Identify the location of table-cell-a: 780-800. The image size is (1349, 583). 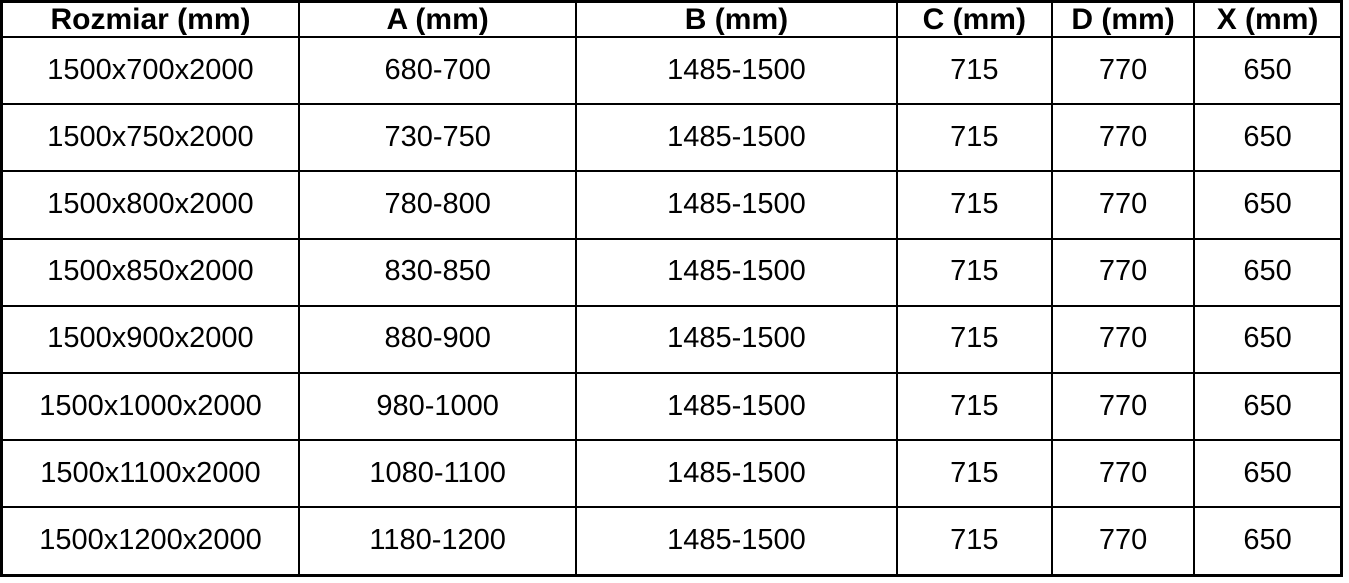
(437, 205).